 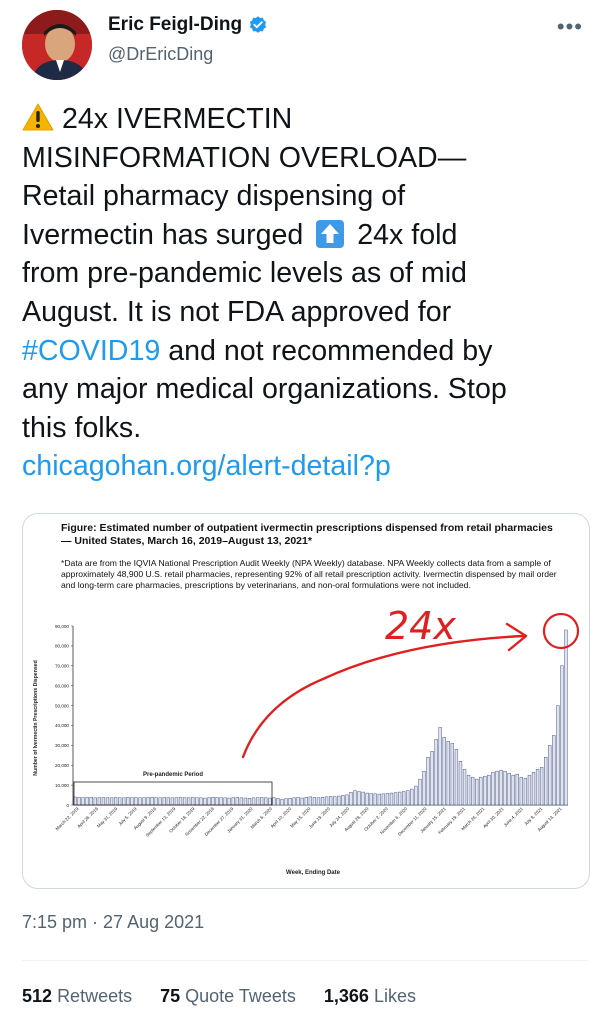 What do you see at coordinates (95, 996) in the screenshot?
I see `retweets-label: Retweets` at bounding box center [95, 996].